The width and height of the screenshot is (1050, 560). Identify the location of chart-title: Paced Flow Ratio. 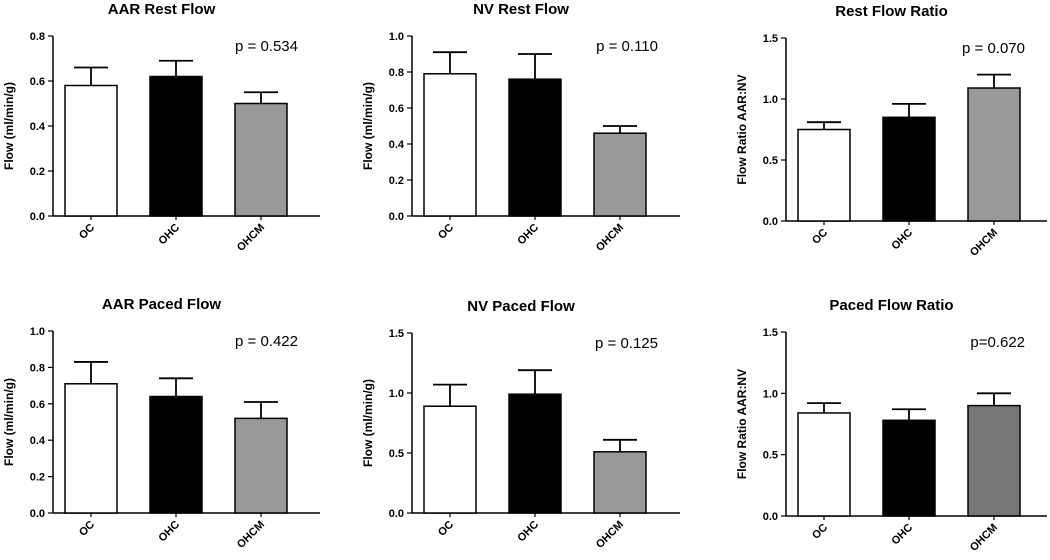
(891, 305).